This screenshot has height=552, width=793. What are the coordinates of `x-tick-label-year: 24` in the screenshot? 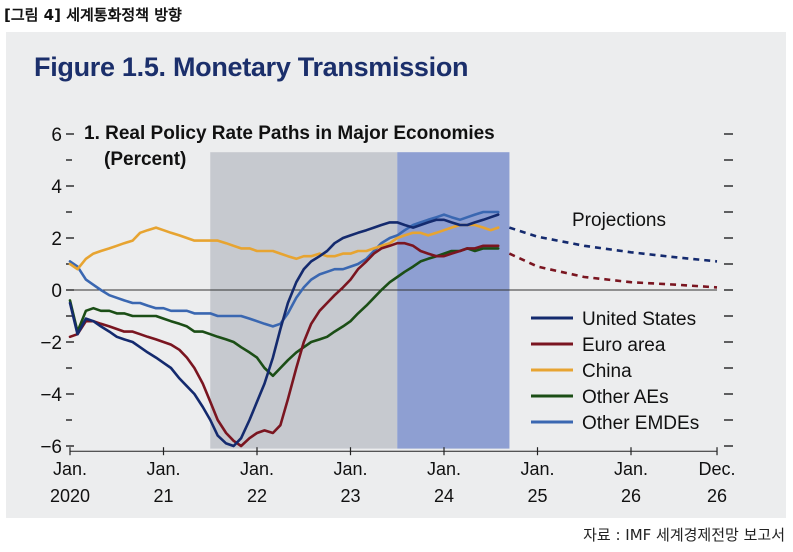 It's located at (444, 496).